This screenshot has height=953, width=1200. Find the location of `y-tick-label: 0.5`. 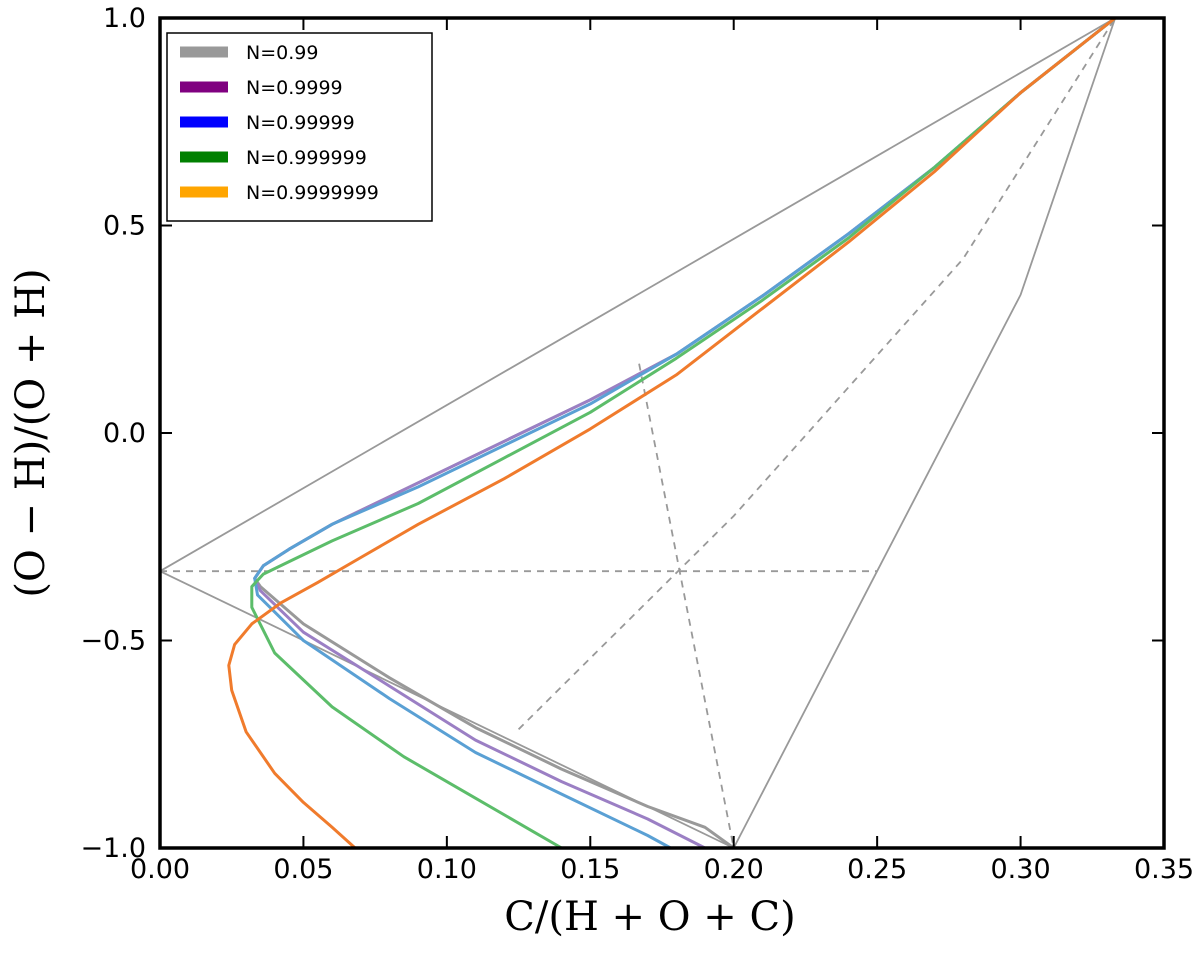

y-tick-label: 0.5 is located at coordinates (124, 226).